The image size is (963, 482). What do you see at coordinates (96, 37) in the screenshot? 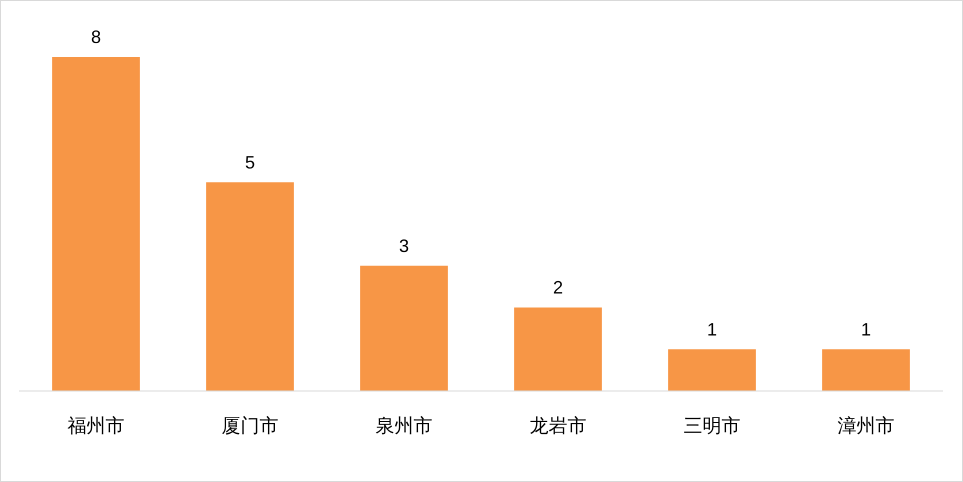
I see `data-label: 8` at bounding box center [96, 37].